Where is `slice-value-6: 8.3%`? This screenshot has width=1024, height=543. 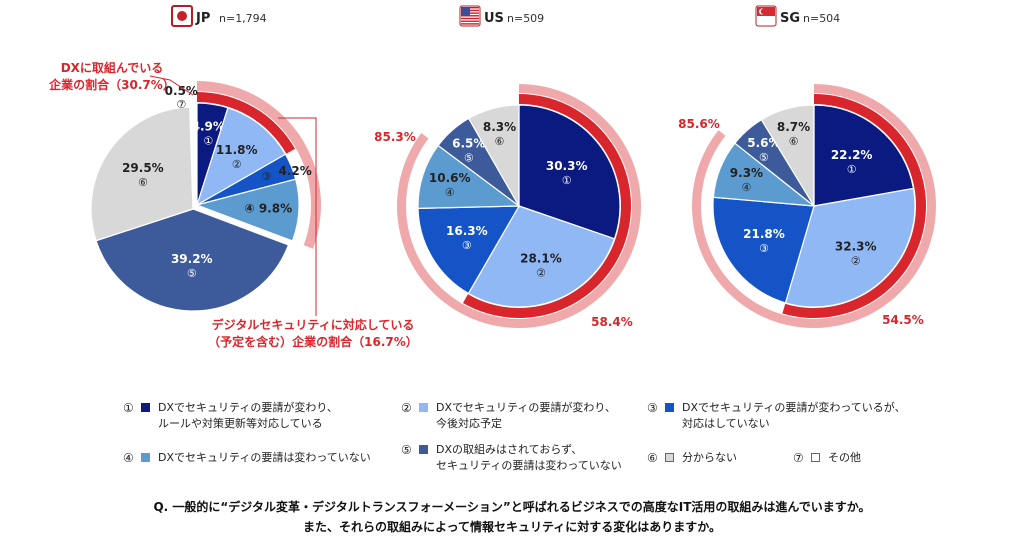
slice-value-6: 8.3% is located at coordinates (499, 127).